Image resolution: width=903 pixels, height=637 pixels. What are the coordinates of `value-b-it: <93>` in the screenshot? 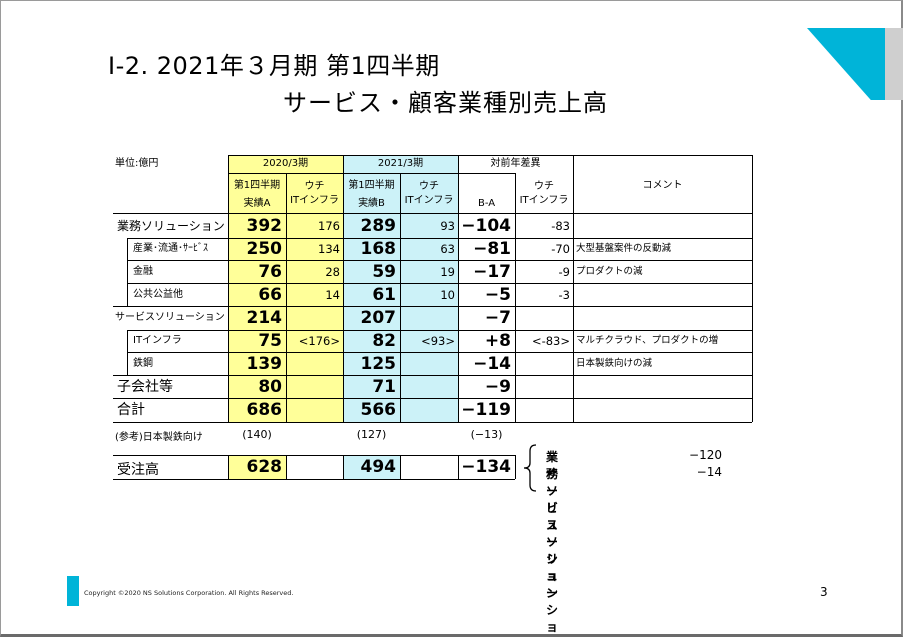 It's located at (438, 341).